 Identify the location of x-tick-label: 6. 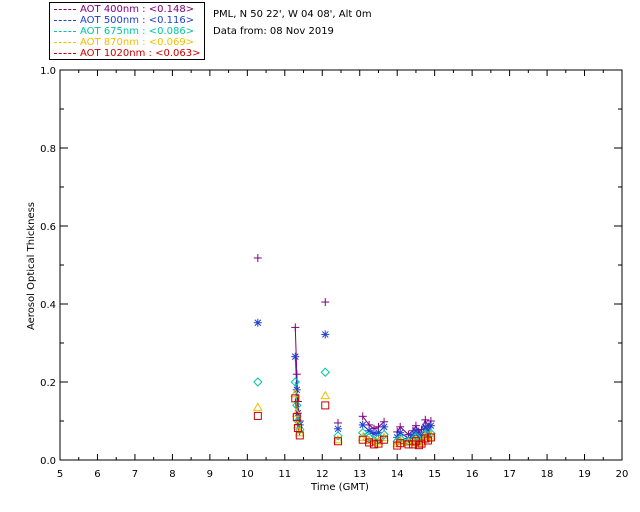
(97, 474).